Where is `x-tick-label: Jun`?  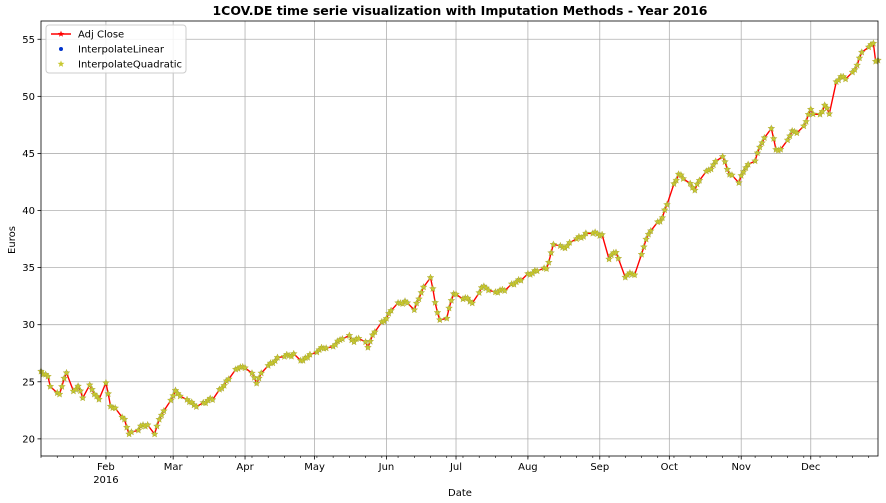 x-tick-label: Jun is located at coordinates (386, 467).